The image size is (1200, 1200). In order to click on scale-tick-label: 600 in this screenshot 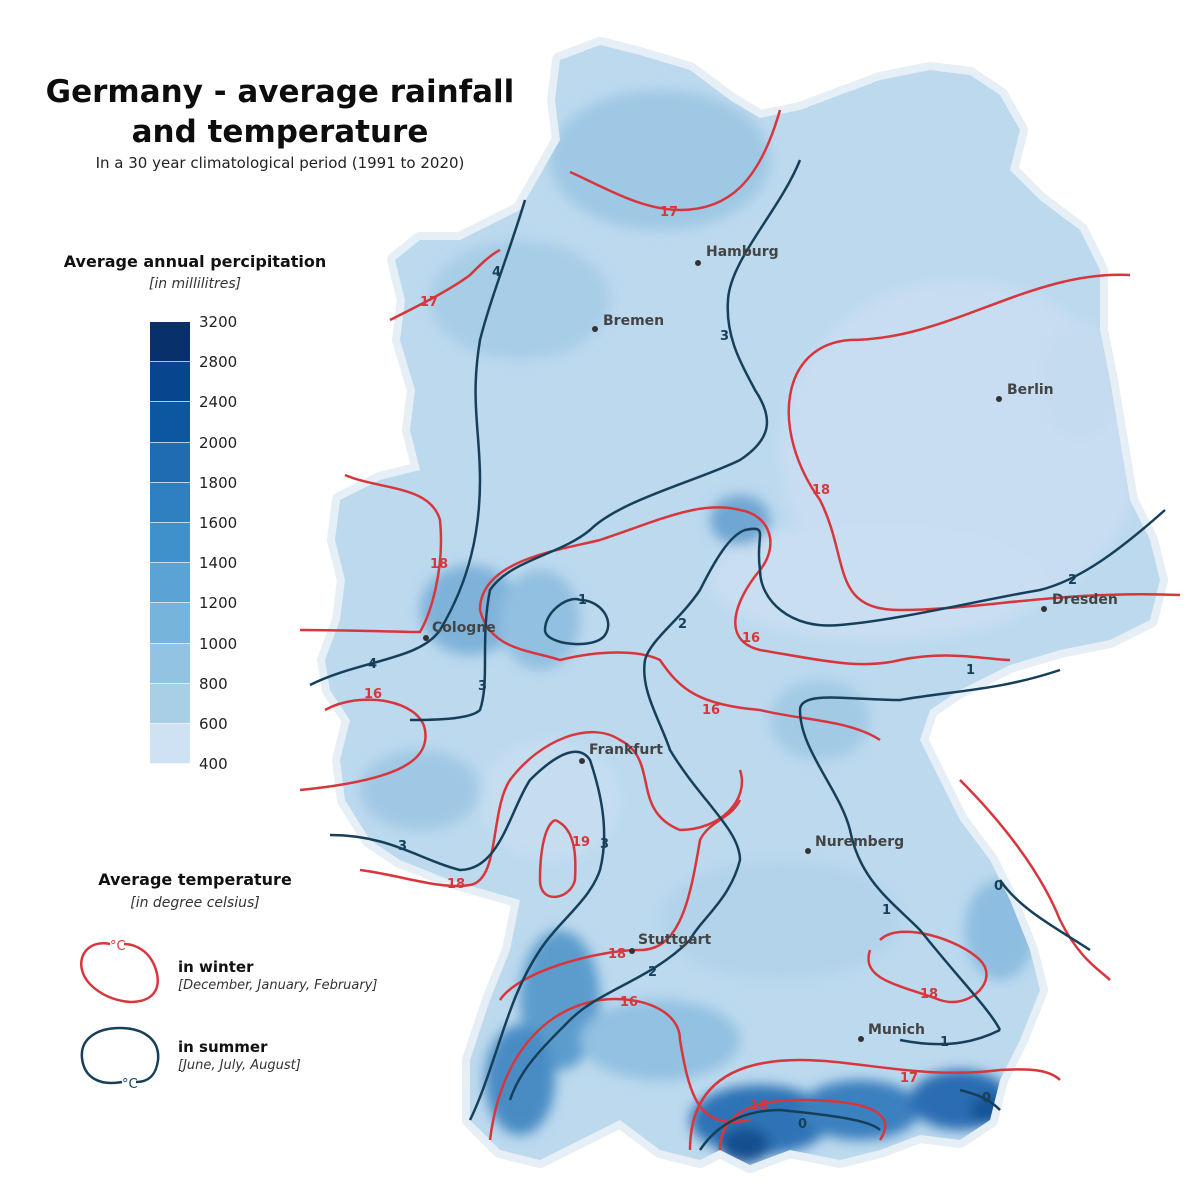, I will do `click(213, 723)`.